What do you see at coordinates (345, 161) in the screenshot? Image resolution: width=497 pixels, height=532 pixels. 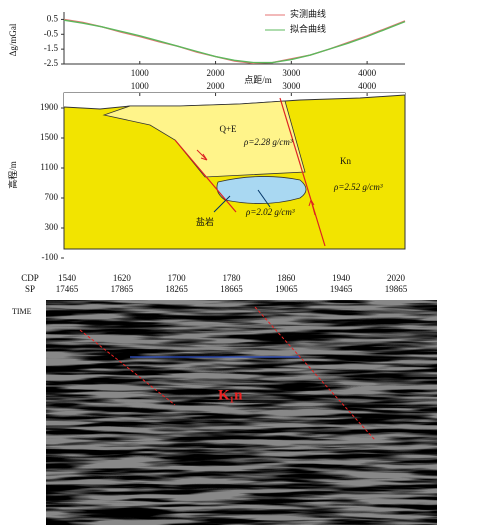 I see `annotation: Kn` at bounding box center [345, 161].